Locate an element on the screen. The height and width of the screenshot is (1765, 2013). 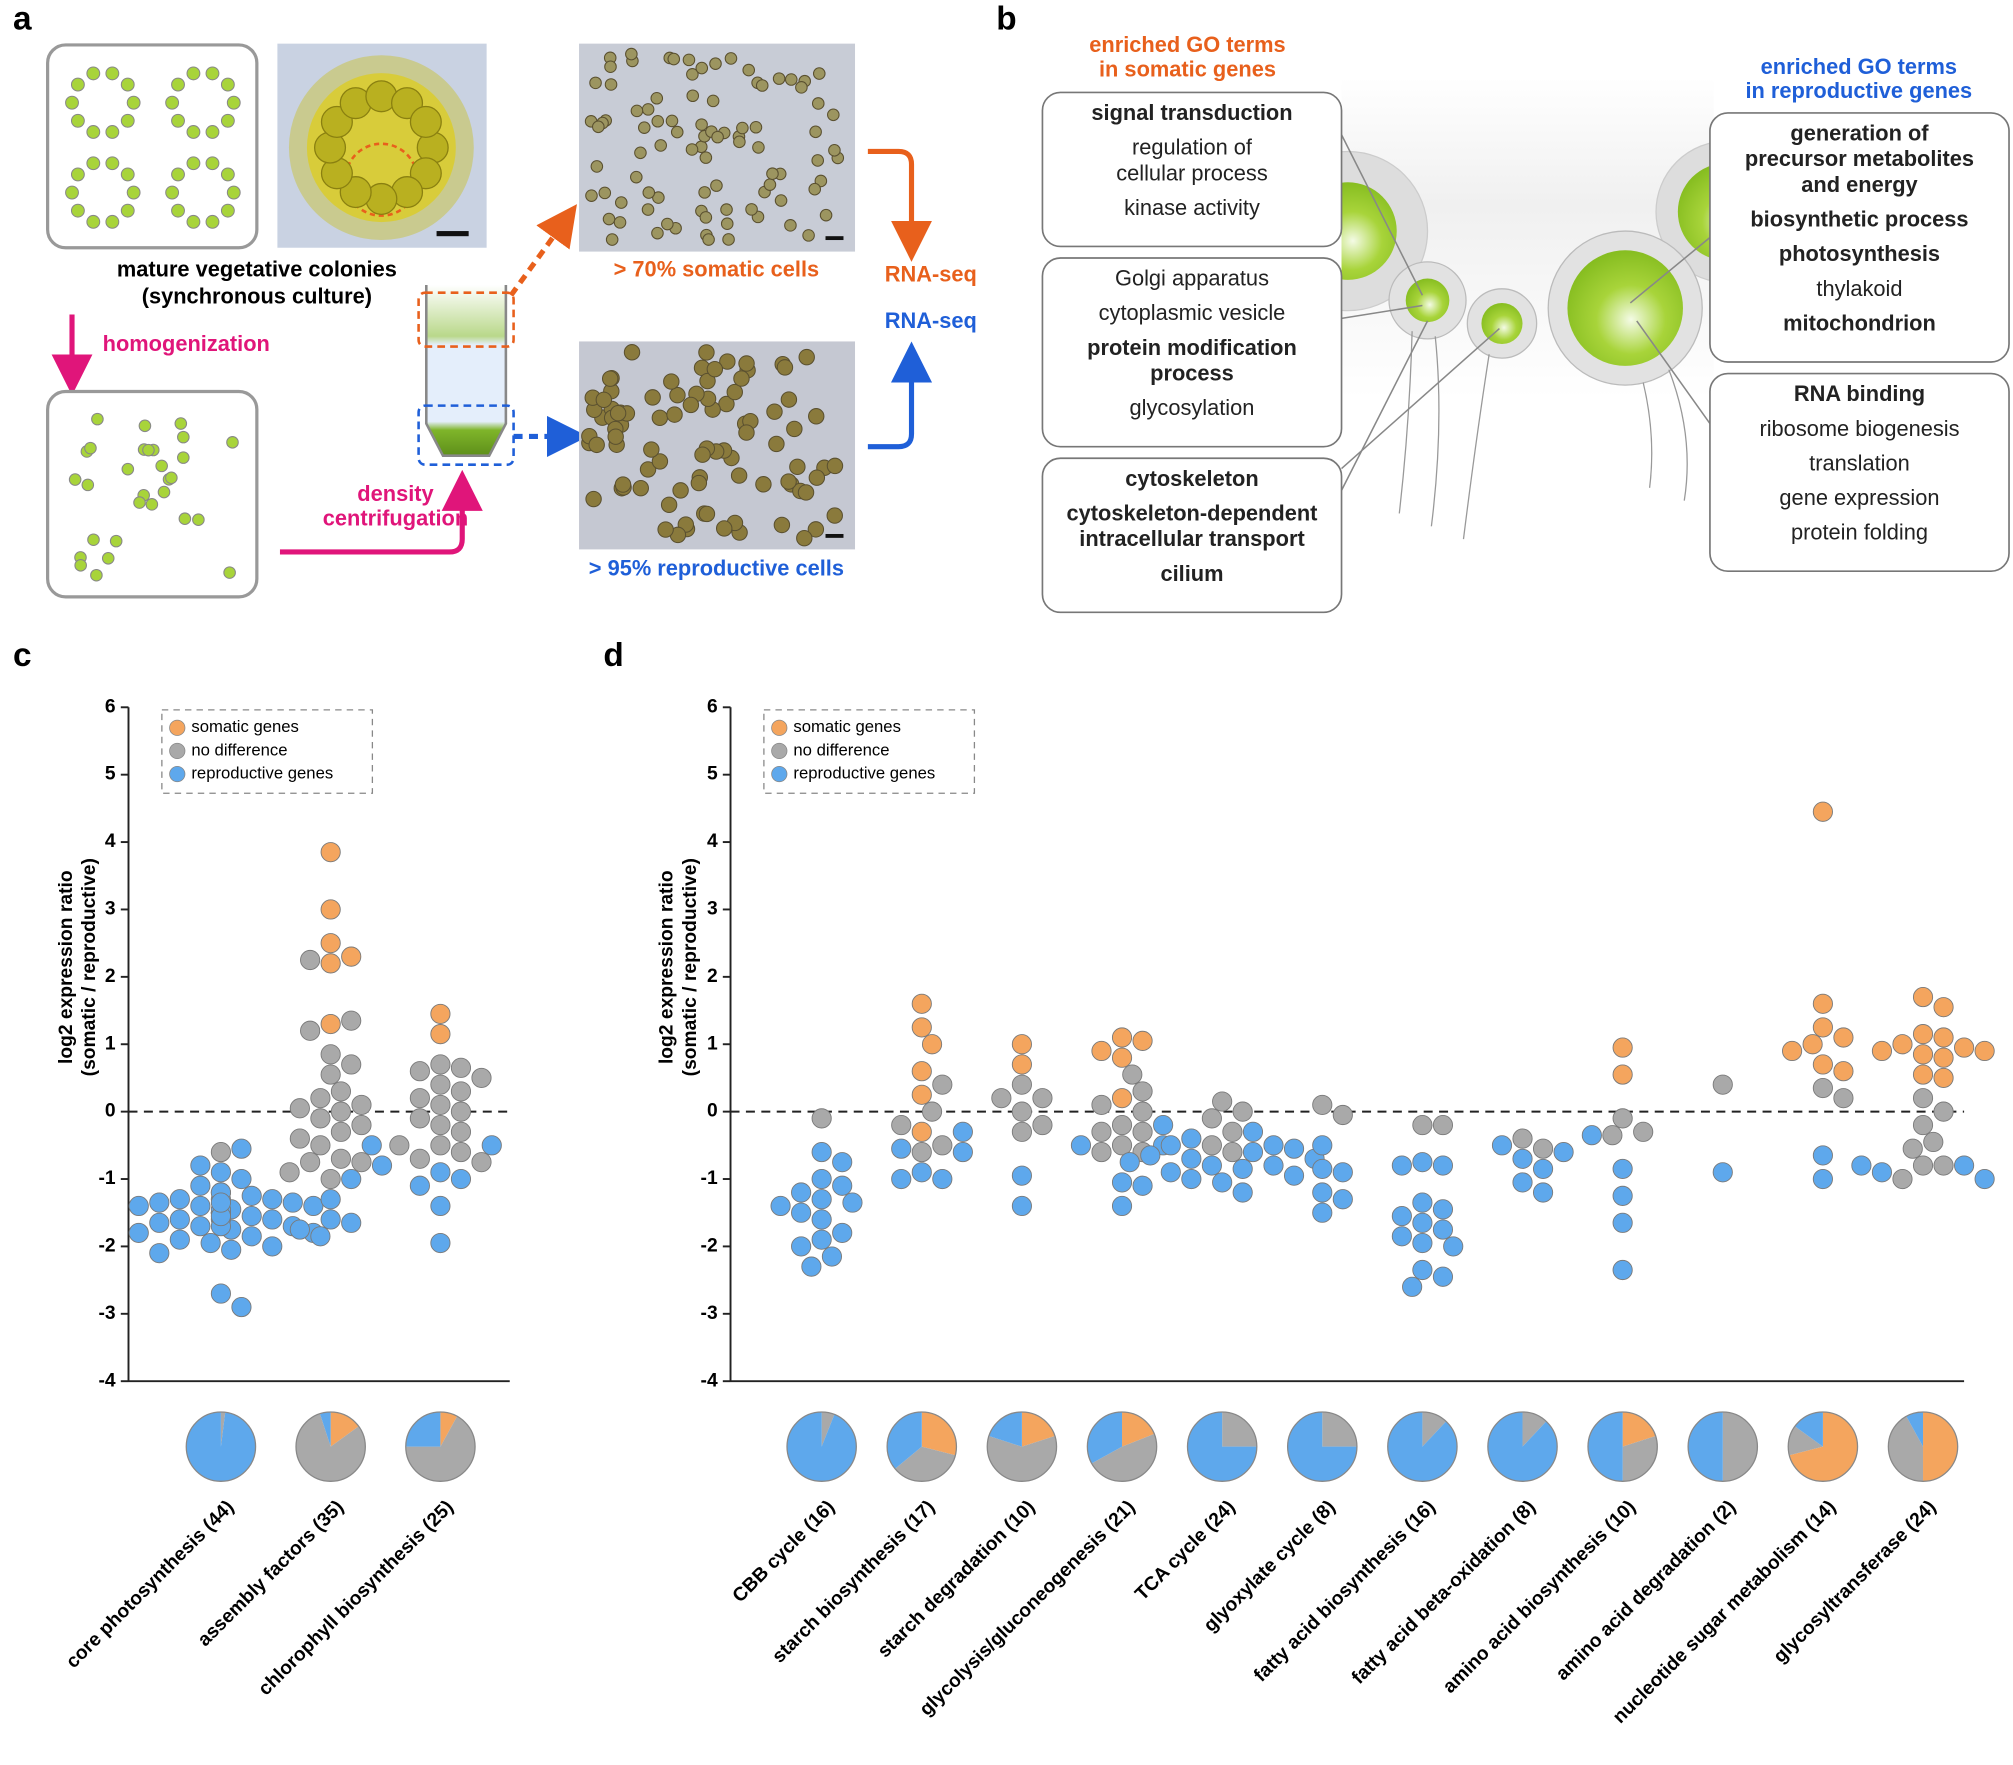
go-term: regulation of is located at coordinates (1192, 147).